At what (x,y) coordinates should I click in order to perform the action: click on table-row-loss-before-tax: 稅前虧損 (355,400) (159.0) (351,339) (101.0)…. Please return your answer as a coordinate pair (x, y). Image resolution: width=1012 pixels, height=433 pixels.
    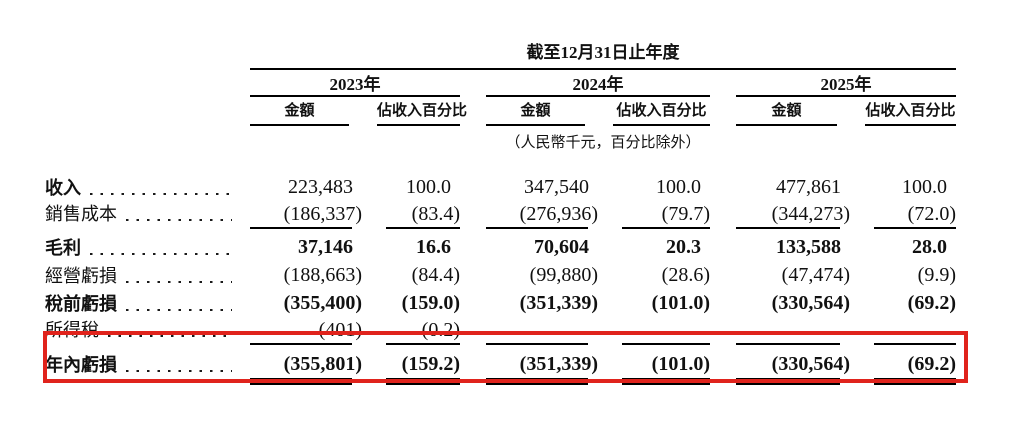
    Looking at the image, I should click on (500, 303).